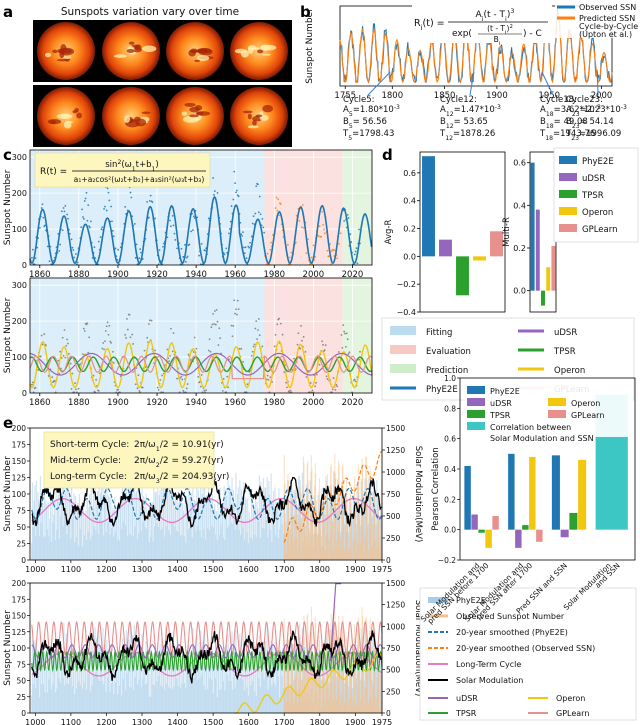 The image size is (640, 725). Describe the element at coordinates (393, 648) in the screenshot. I see `y2-tick-label: 750` at that location.